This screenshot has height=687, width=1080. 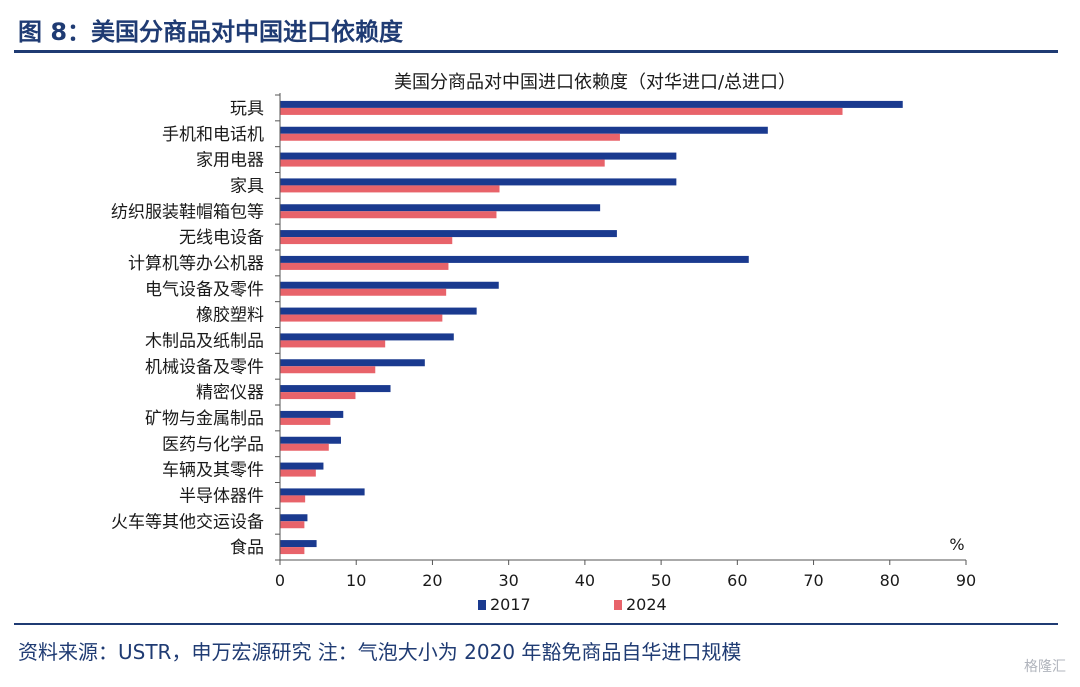 I want to click on figure-title: 图 8：美国分商品对中国进口依赖度, so click(x=211, y=32).